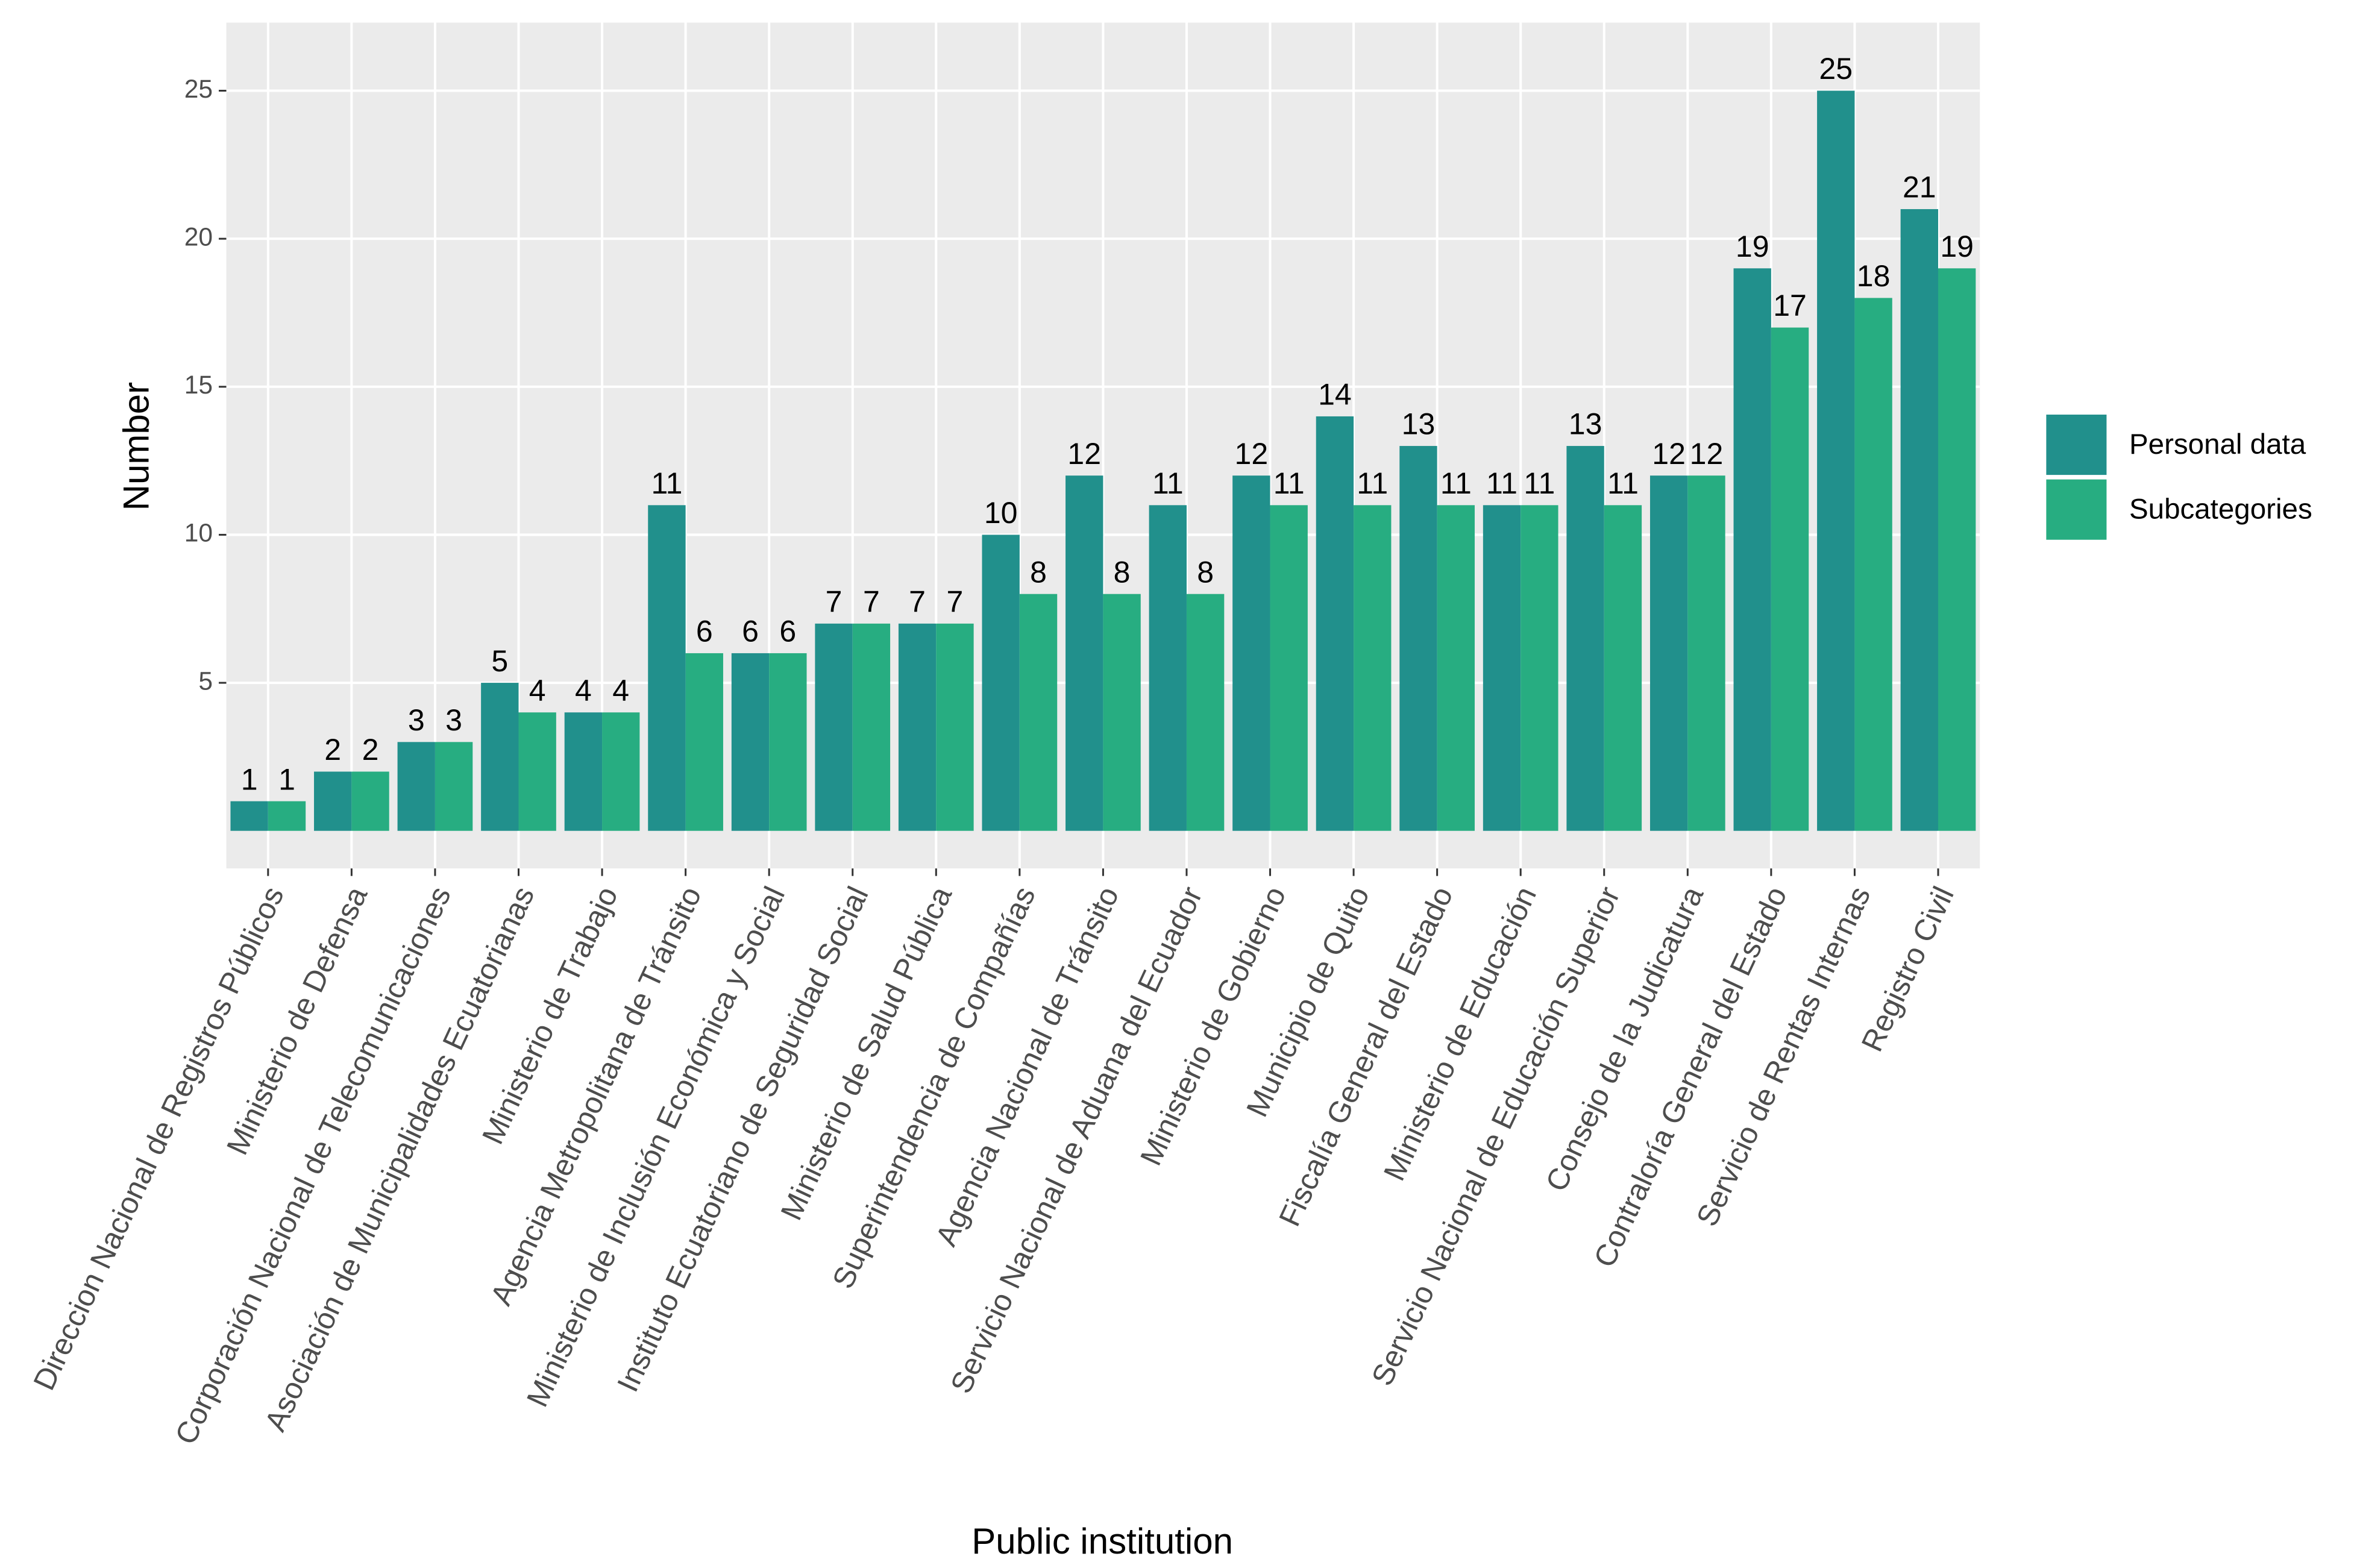  I want to click on y-tick-label: 15, so click(198, 385).